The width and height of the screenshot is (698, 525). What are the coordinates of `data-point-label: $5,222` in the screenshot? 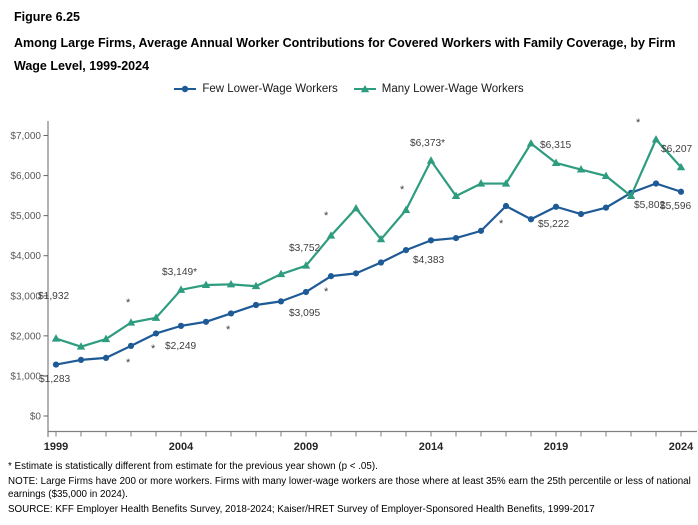 It's located at (553, 224).